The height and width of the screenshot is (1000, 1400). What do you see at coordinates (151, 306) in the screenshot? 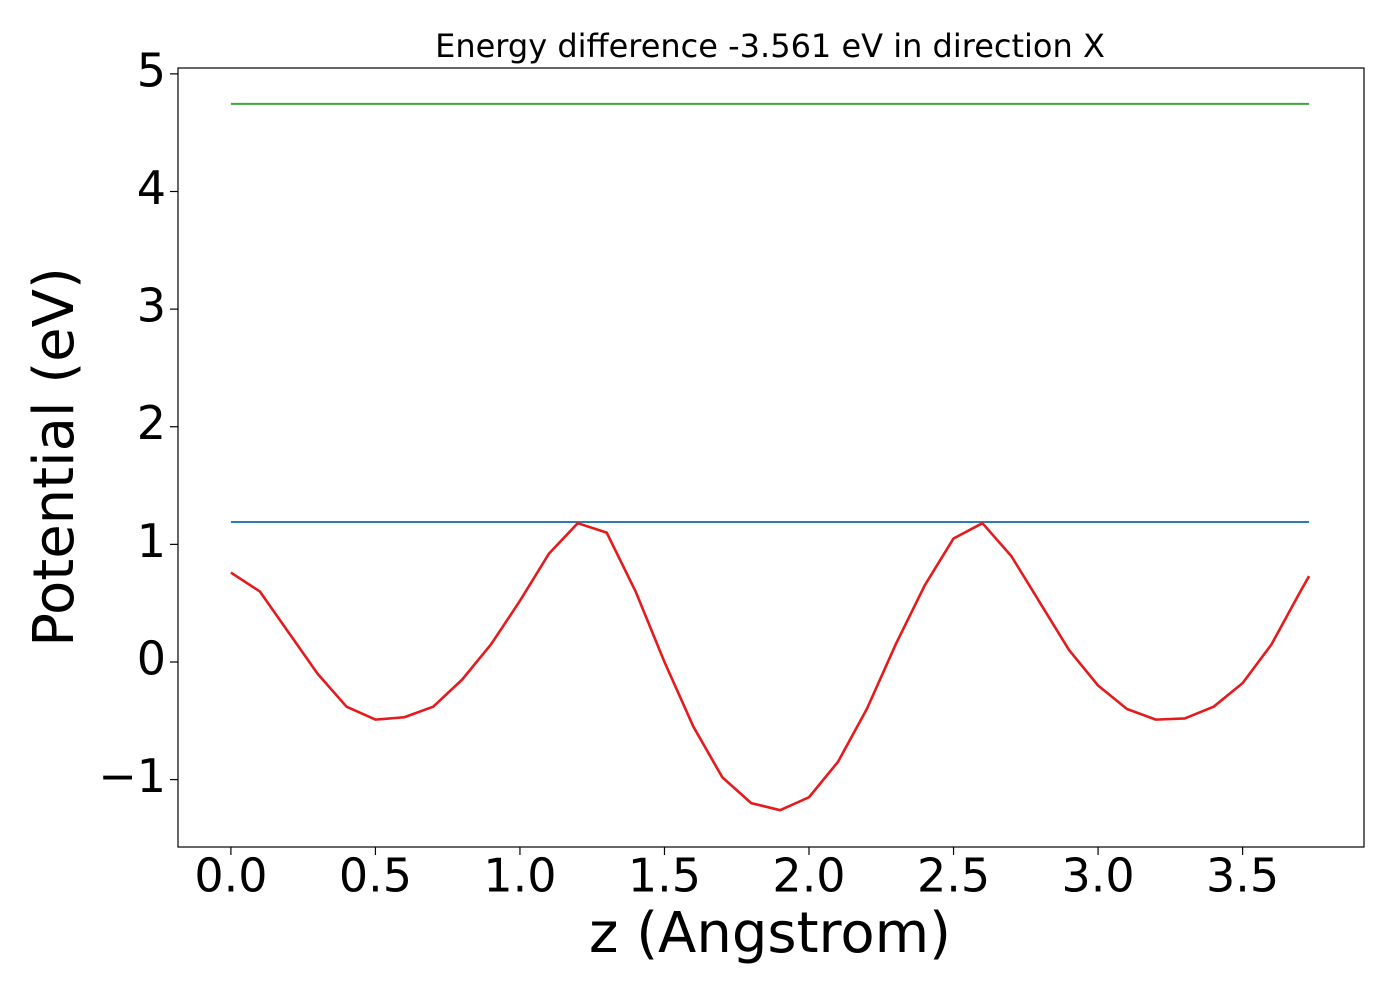
I see `y-tick-label: 3` at bounding box center [151, 306].